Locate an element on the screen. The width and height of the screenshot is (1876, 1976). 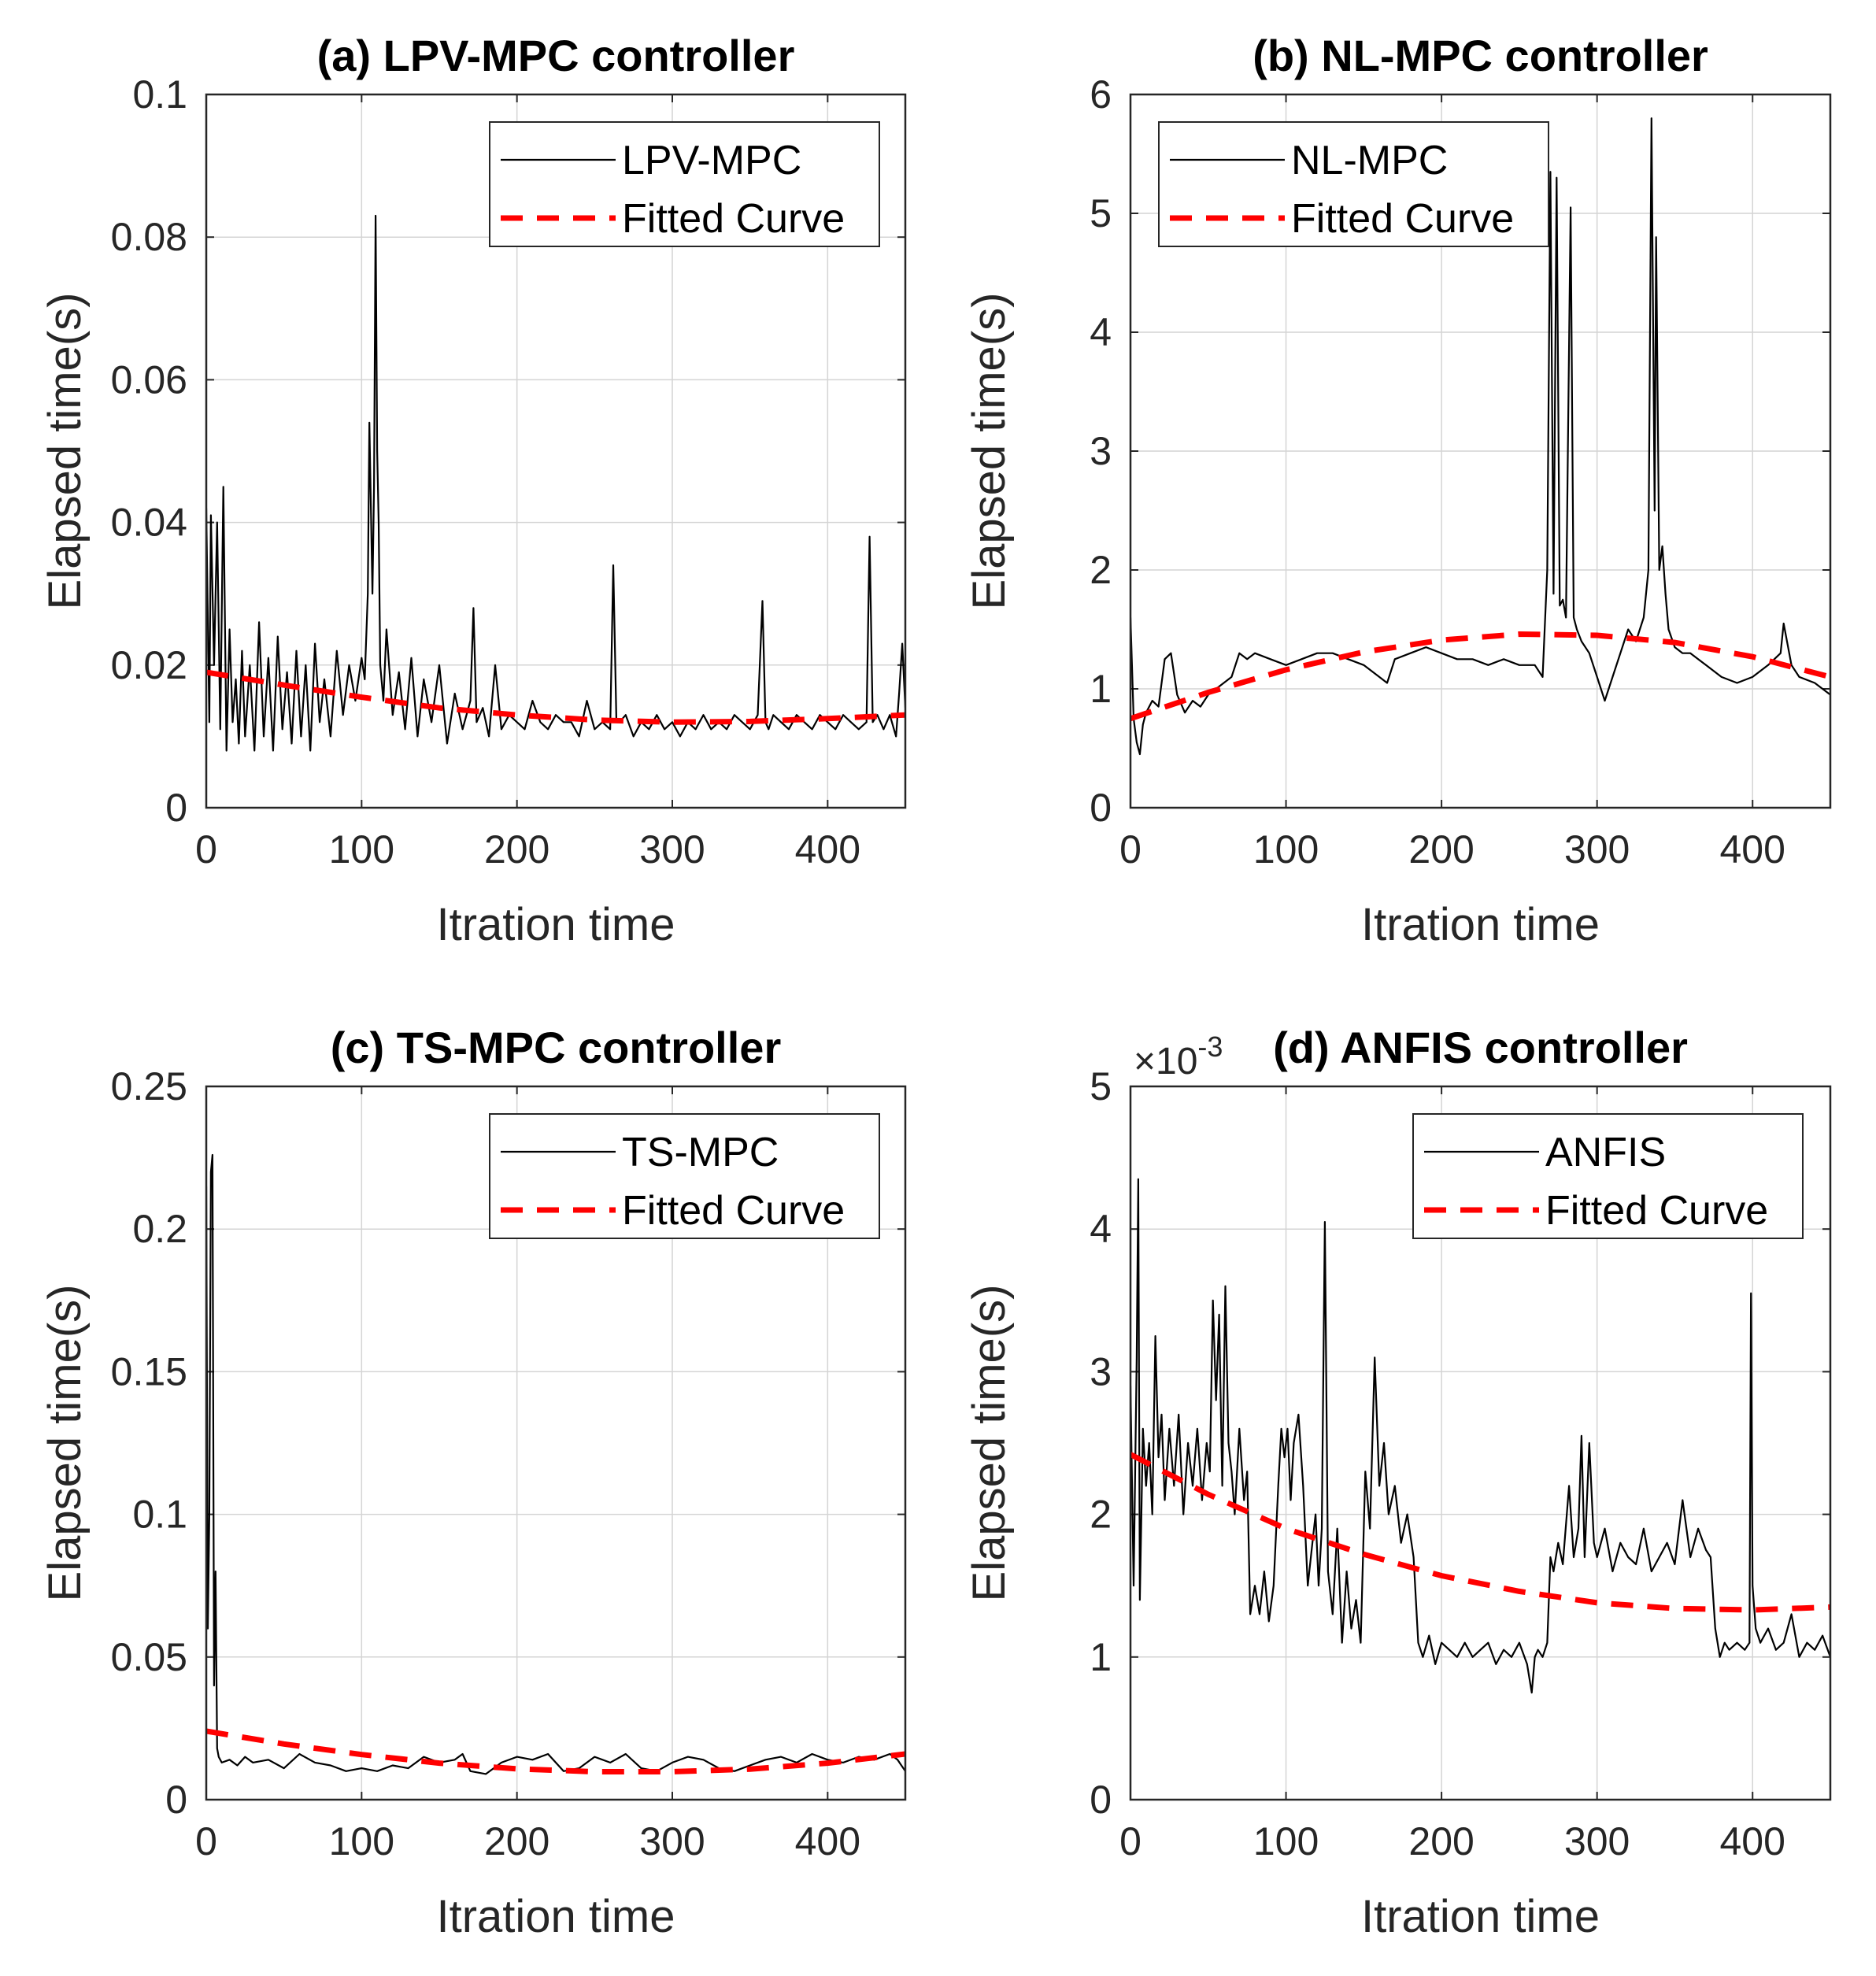
y-tick-label: 0.2 is located at coordinates (159, 1229).